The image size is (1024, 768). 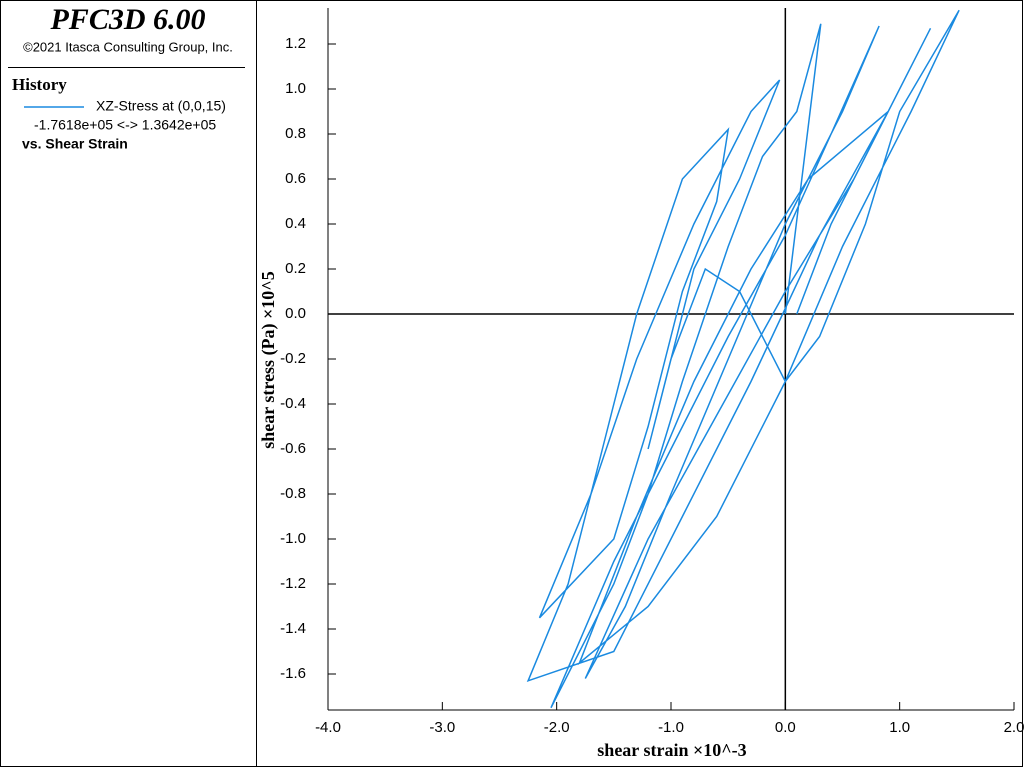 What do you see at coordinates (268, 360) in the screenshot?
I see `y-axis-label: shear stress (Pa) ×10^5` at bounding box center [268, 360].